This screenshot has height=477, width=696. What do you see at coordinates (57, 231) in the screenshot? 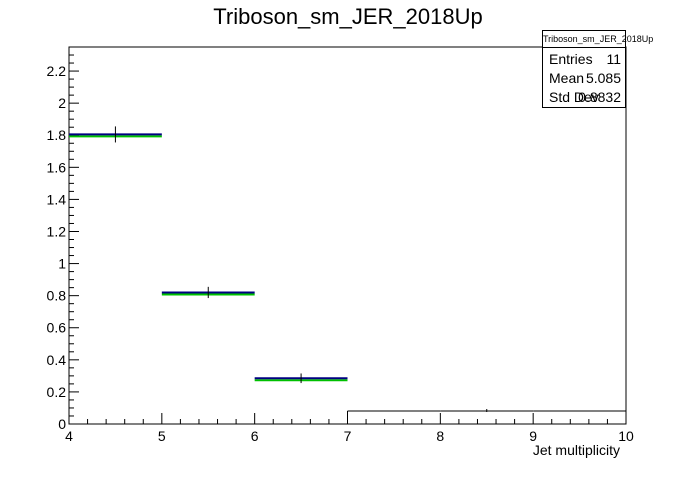
I see `y-tick-label: 1.2` at bounding box center [57, 231].